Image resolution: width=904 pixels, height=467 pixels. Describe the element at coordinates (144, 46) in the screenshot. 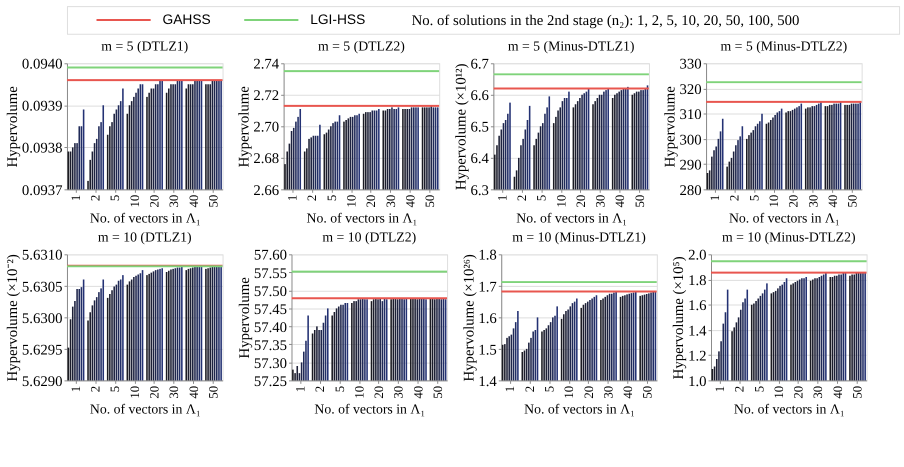

I see `chart-title: m = 5 (DTLZ1)` at that location.